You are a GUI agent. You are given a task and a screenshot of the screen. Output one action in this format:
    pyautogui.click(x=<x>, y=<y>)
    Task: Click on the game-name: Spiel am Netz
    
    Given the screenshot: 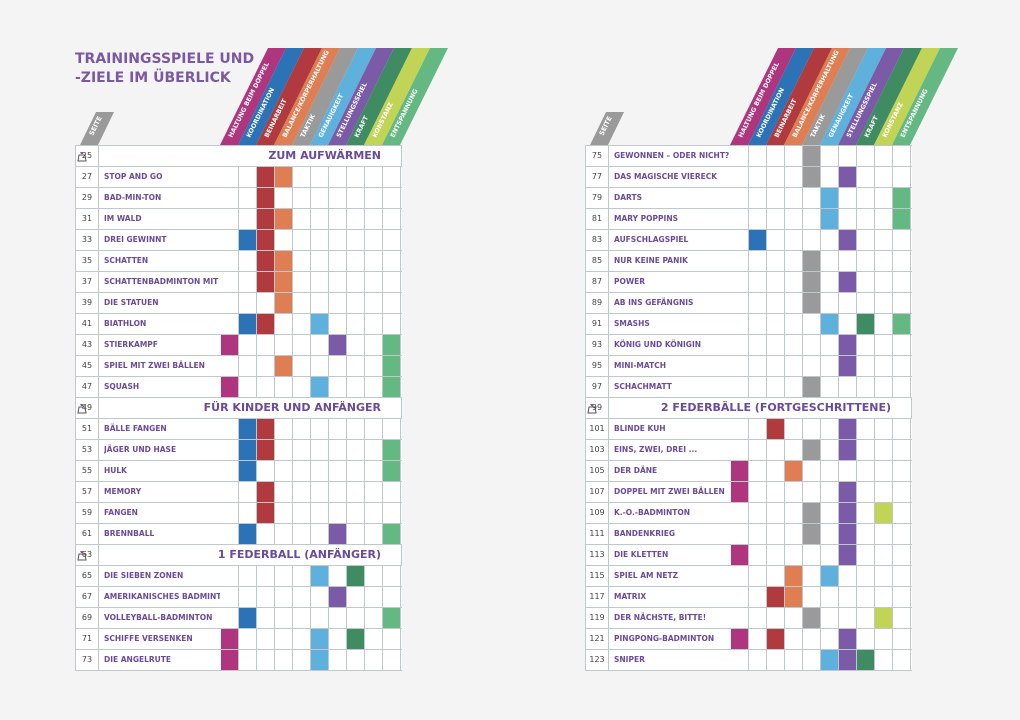 What is the action you would take?
    pyautogui.click(x=646, y=575)
    